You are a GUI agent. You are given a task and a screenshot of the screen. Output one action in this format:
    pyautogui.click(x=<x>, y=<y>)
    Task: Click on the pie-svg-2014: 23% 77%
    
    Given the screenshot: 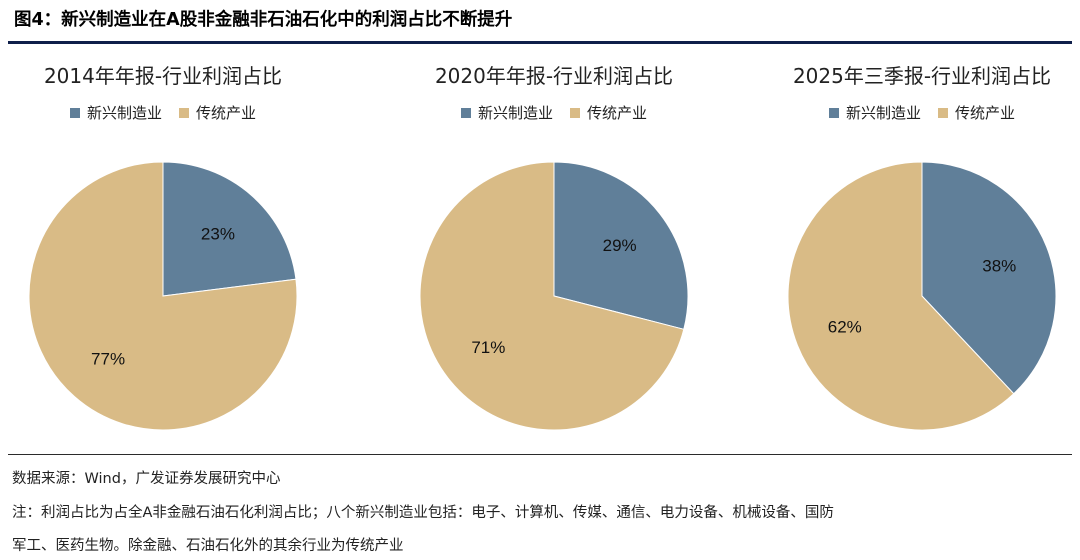 What is the action you would take?
    pyautogui.click(x=163, y=296)
    